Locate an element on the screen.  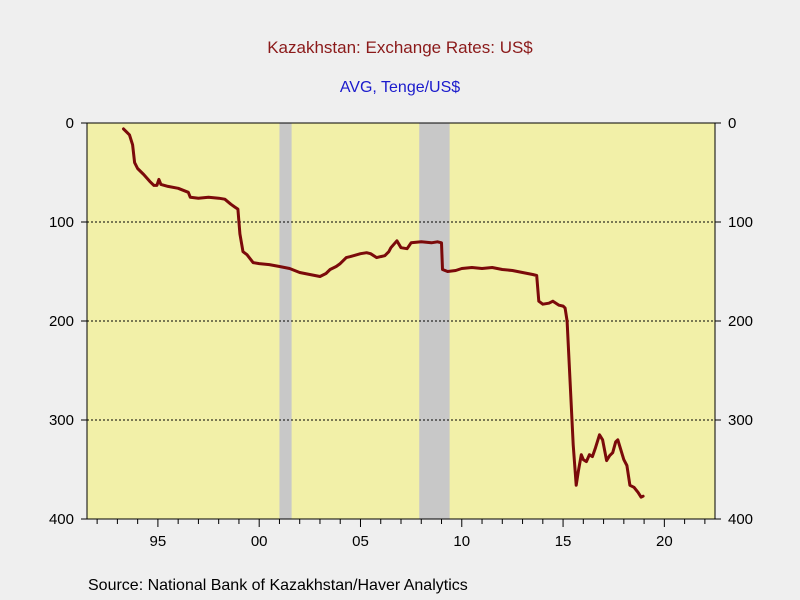
y-tick-label-right: 0 is located at coordinates (732, 123).